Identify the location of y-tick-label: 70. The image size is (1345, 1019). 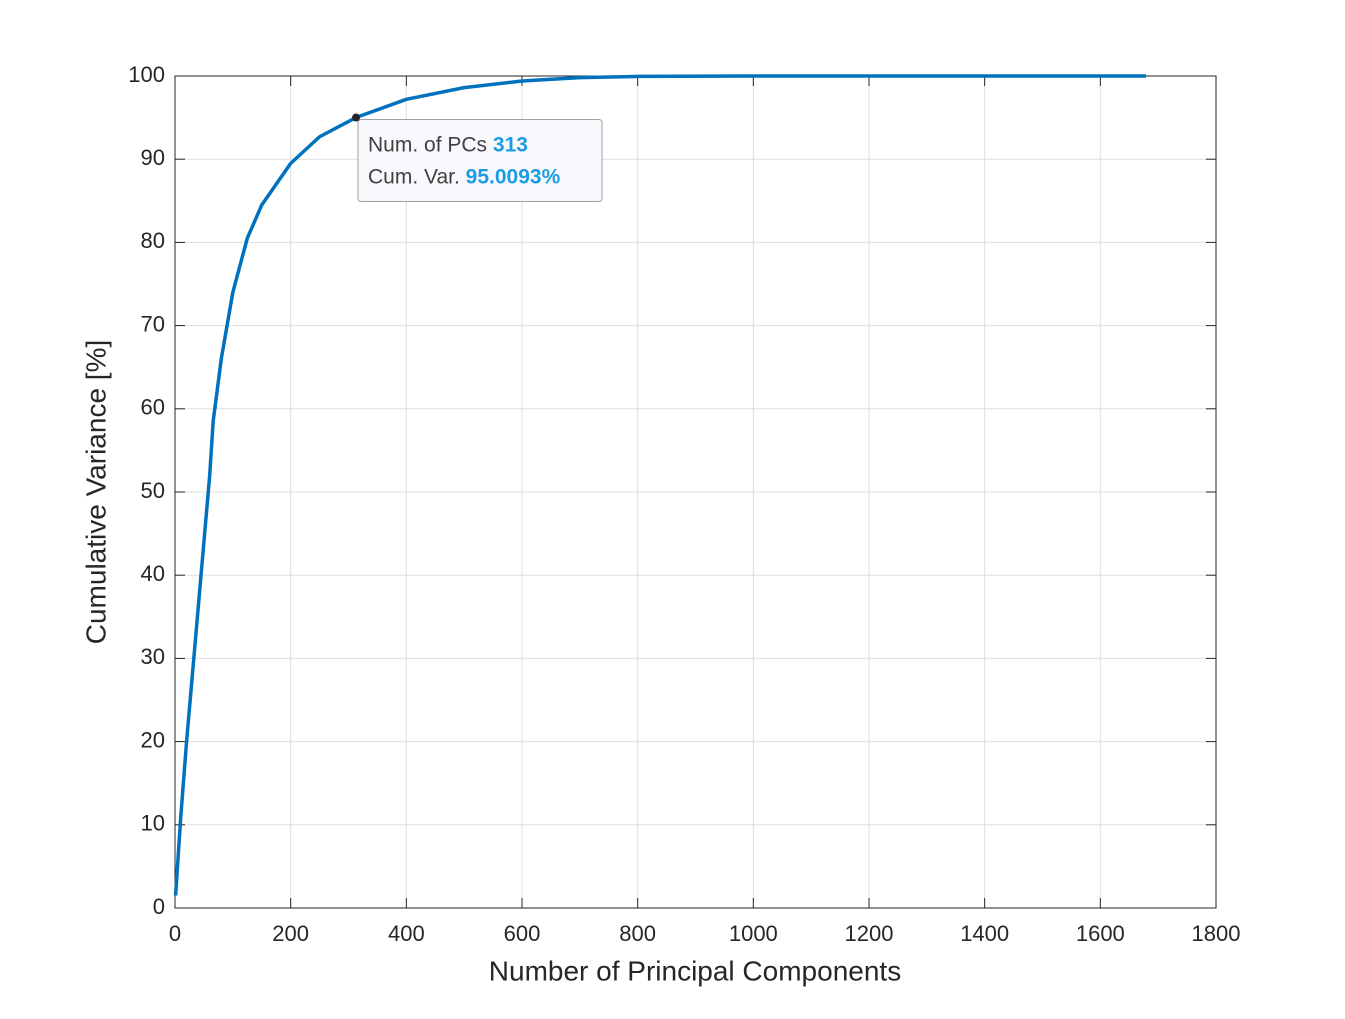
(153, 323).